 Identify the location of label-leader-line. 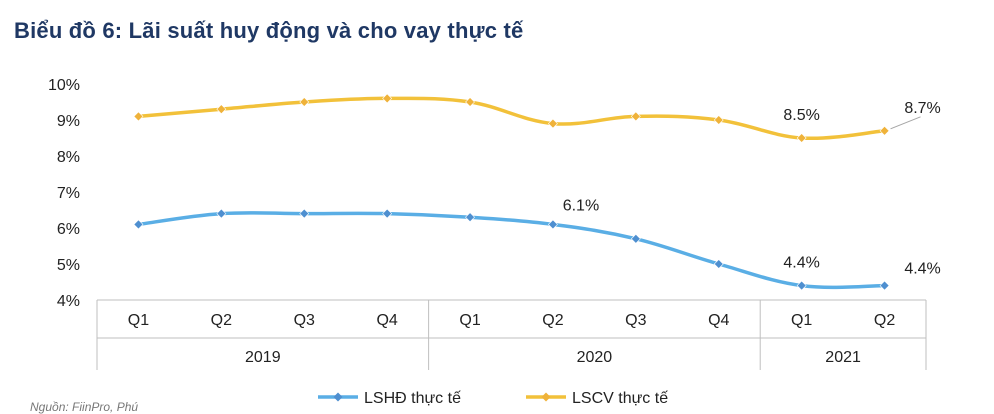
(905, 123).